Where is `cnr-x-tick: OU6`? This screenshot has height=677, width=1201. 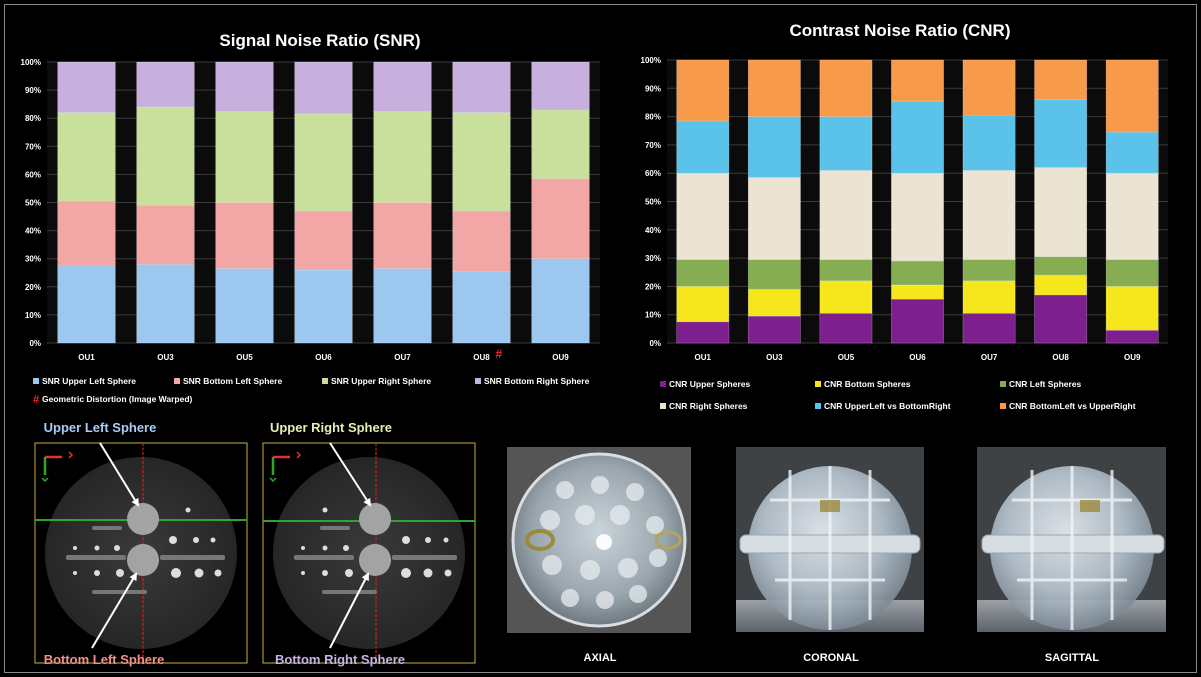
cnr-x-tick: OU6 is located at coordinates (917, 357).